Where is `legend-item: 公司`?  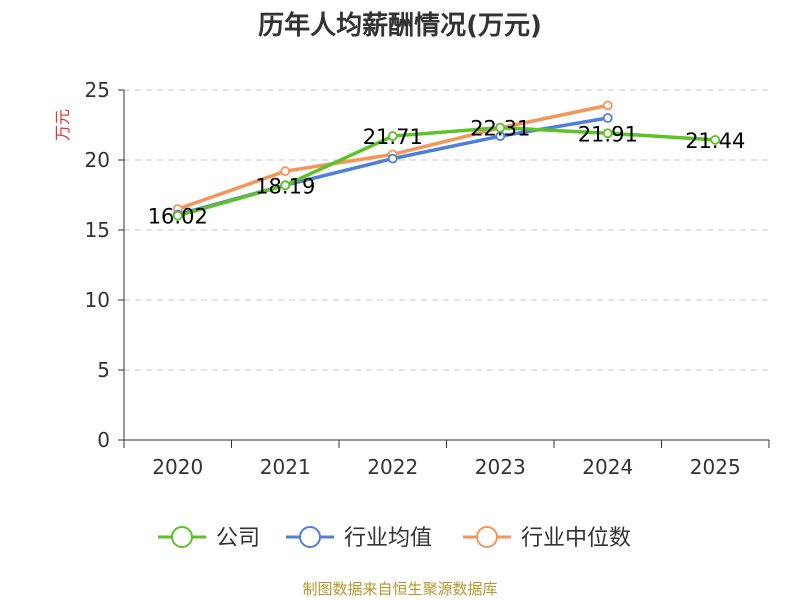
legend-item: 公司 is located at coordinates (209, 538).